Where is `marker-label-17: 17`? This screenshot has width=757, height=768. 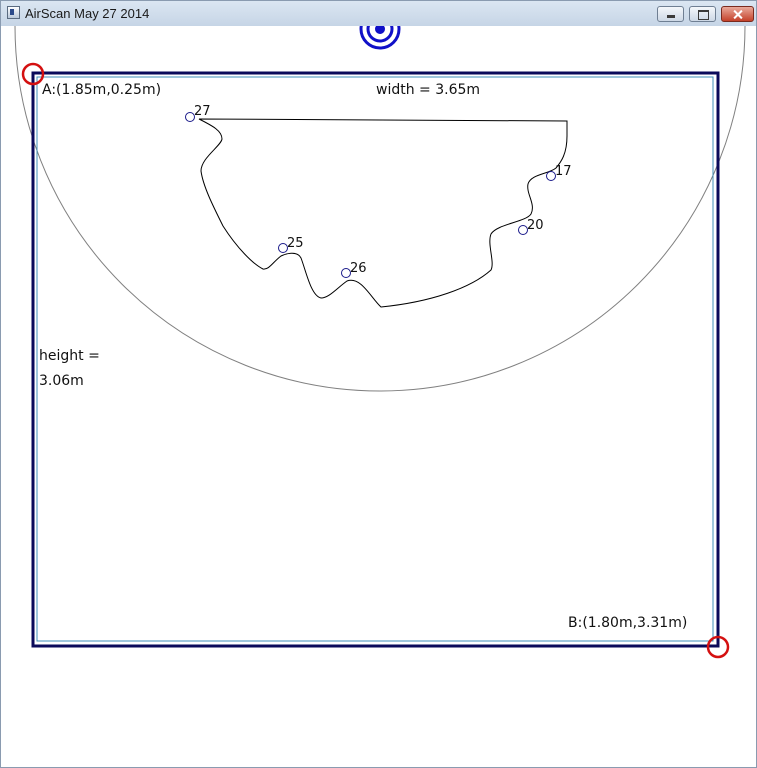 marker-label-17: 17 is located at coordinates (563, 171).